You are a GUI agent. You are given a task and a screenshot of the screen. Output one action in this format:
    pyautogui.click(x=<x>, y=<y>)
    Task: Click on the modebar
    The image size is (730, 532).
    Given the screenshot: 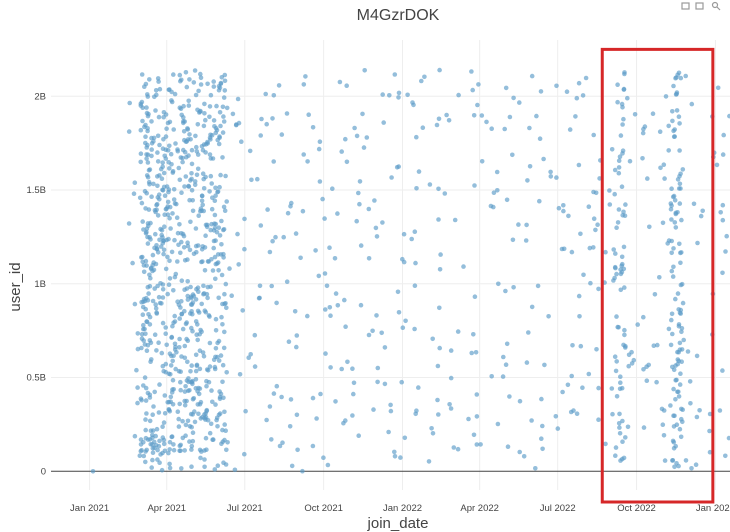 What is the action you would take?
    pyautogui.click(x=701, y=6)
    